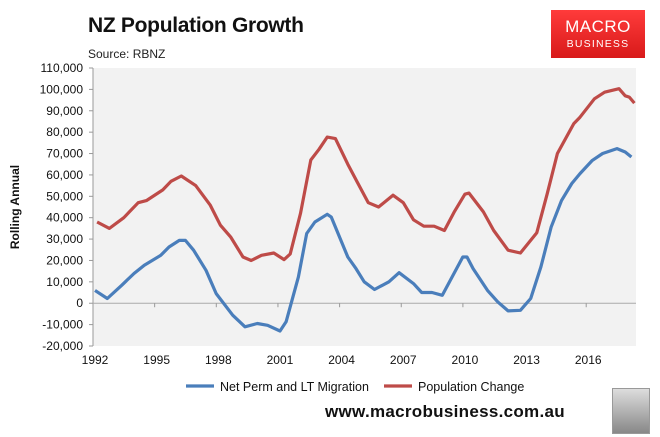 This screenshot has height=437, width=660. Describe the element at coordinates (403, 360) in the screenshot. I see `x-tick-label: 2007` at that location.